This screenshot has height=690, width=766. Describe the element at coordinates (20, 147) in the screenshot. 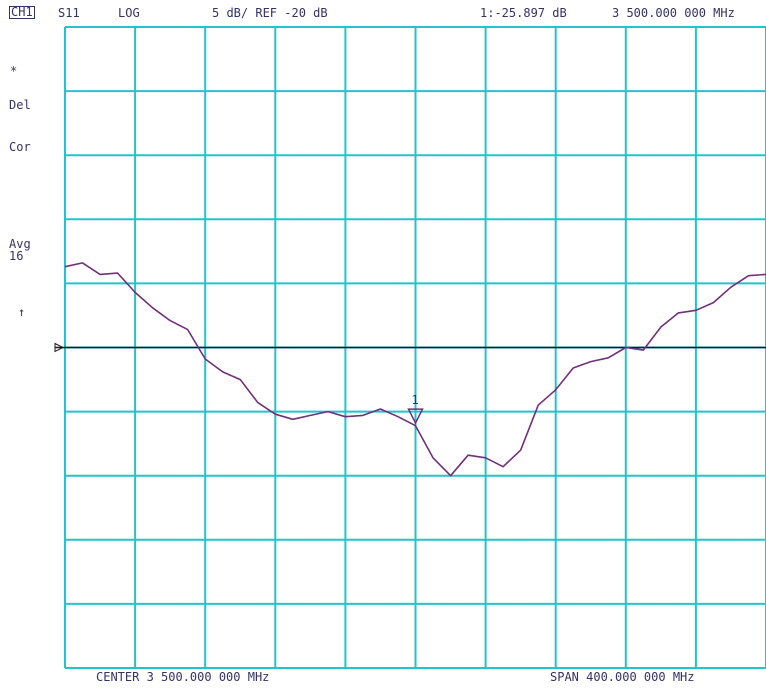

I see `correction-indicator: Cor` at that location.